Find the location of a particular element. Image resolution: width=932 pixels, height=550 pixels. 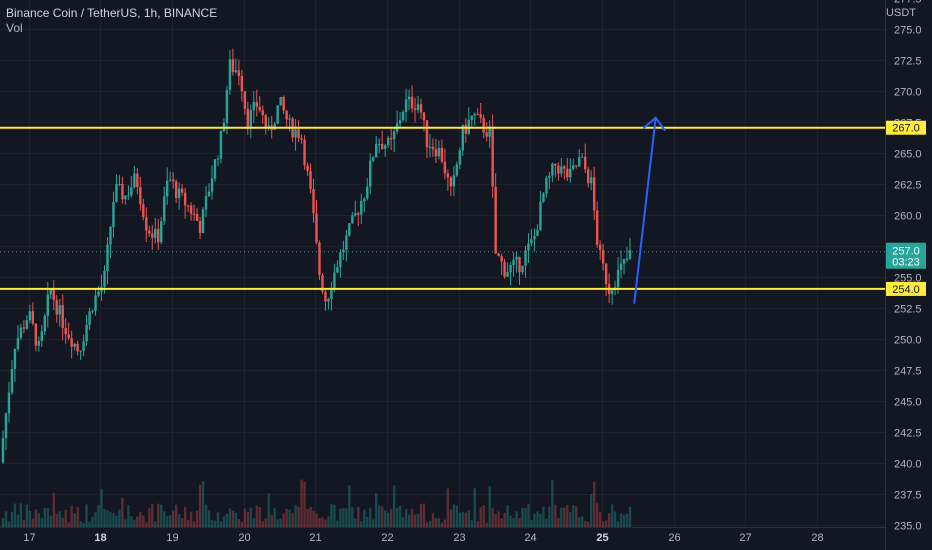

price-tick-label: 240.0 is located at coordinates (908, 465).